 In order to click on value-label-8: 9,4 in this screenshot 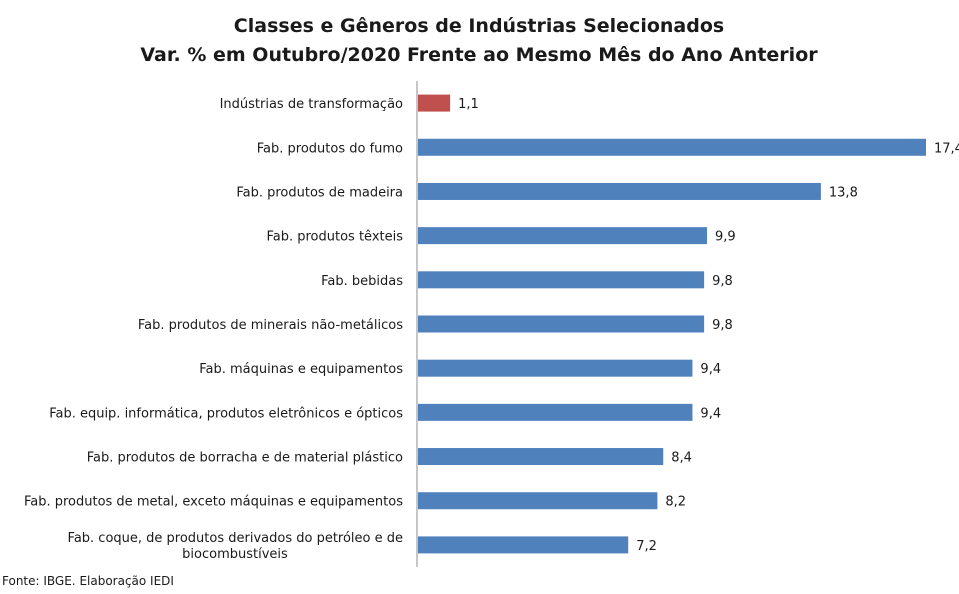, I will do `click(710, 413)`.